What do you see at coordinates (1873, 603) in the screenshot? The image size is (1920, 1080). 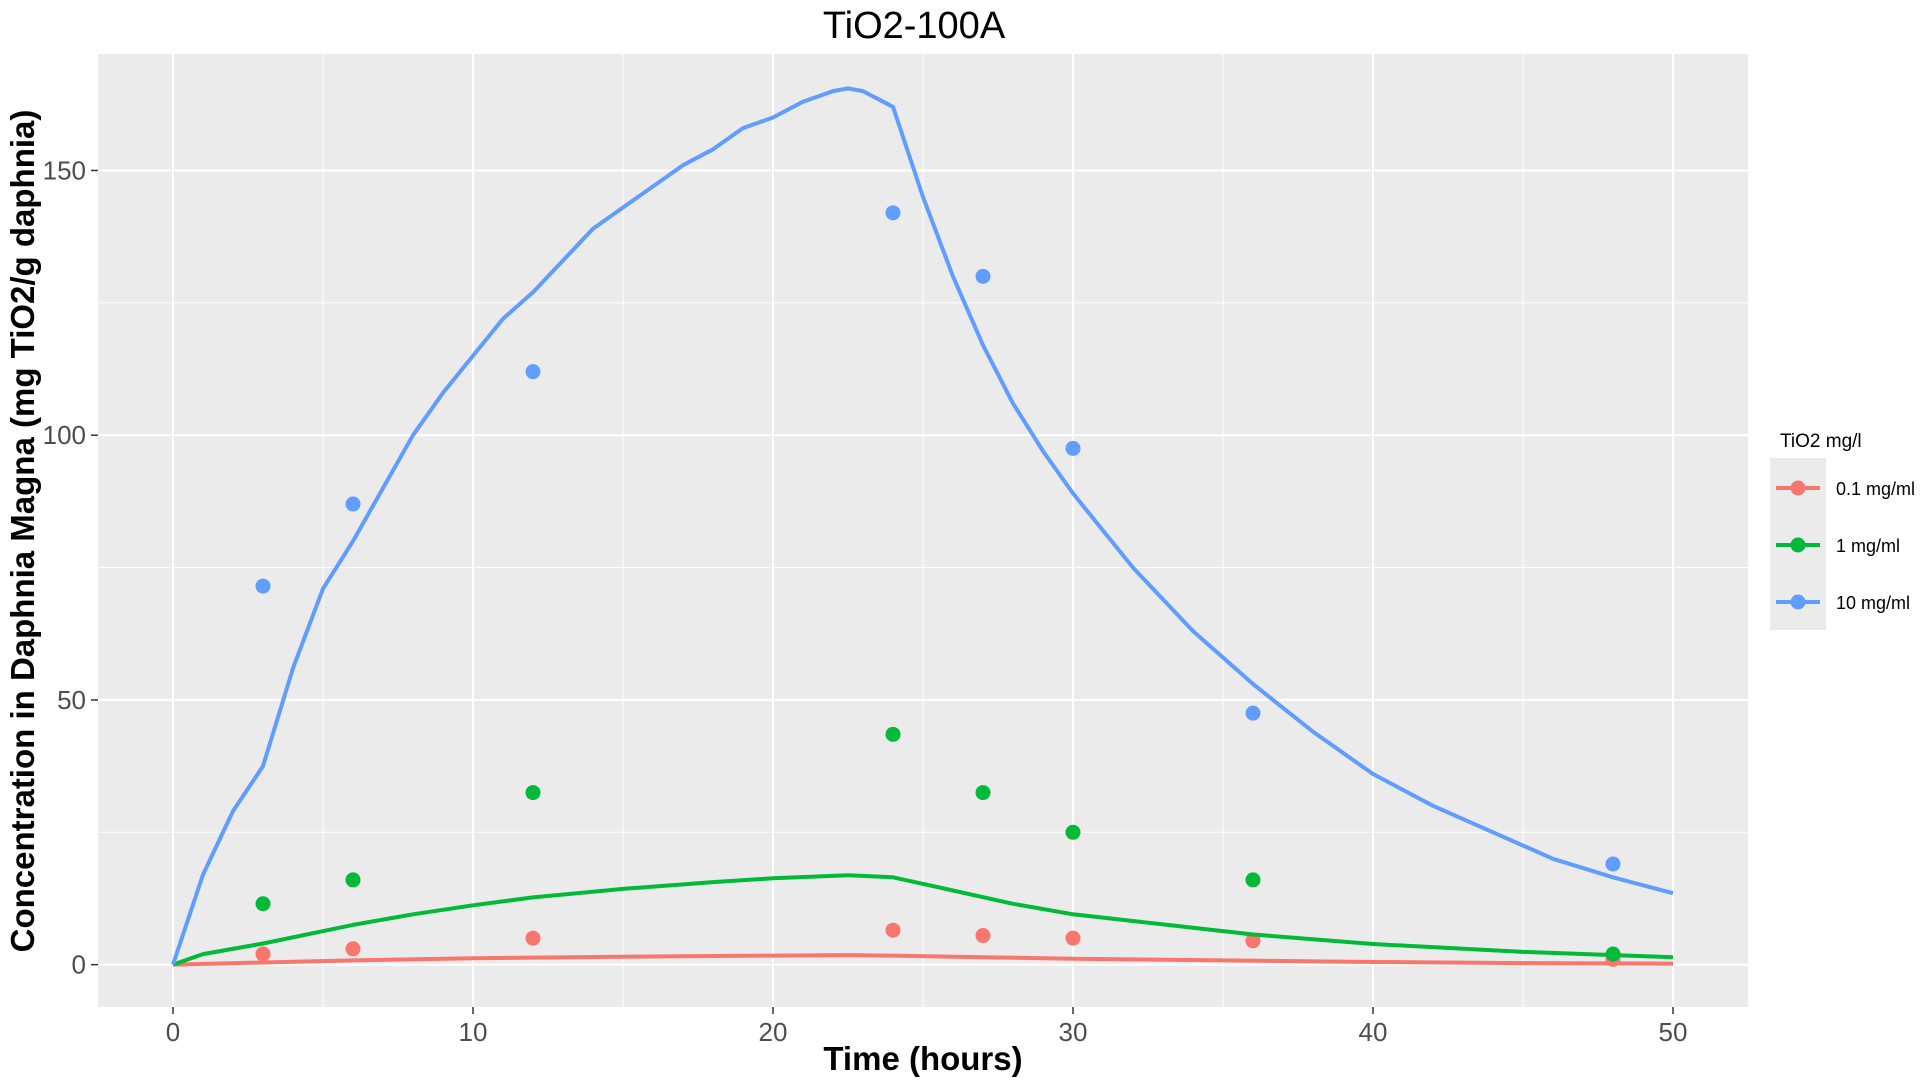 I see `legend-label: 10 mg/ml` at bounding box center [1873, 603].